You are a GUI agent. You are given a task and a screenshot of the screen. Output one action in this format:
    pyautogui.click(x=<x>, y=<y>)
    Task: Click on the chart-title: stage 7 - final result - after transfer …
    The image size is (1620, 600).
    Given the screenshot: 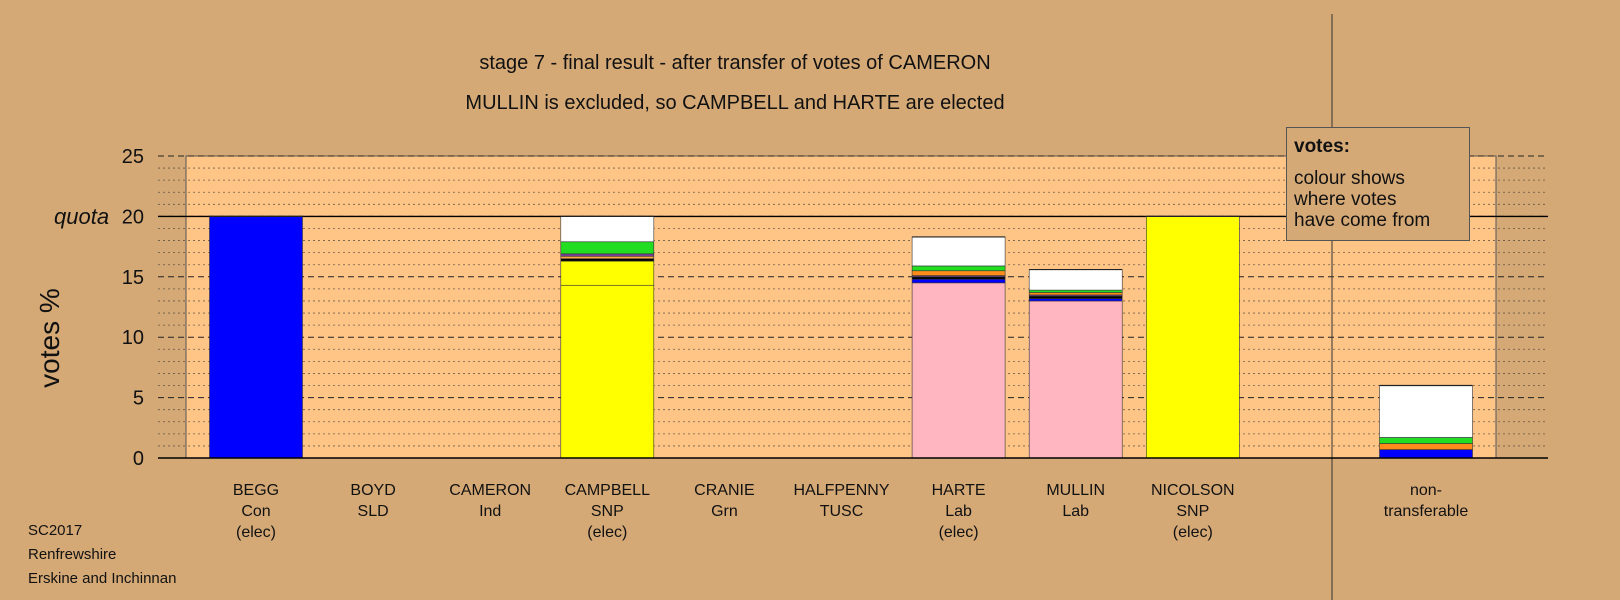 What is the action you would take?
    pyautogui.click(x=735, y=63)
    